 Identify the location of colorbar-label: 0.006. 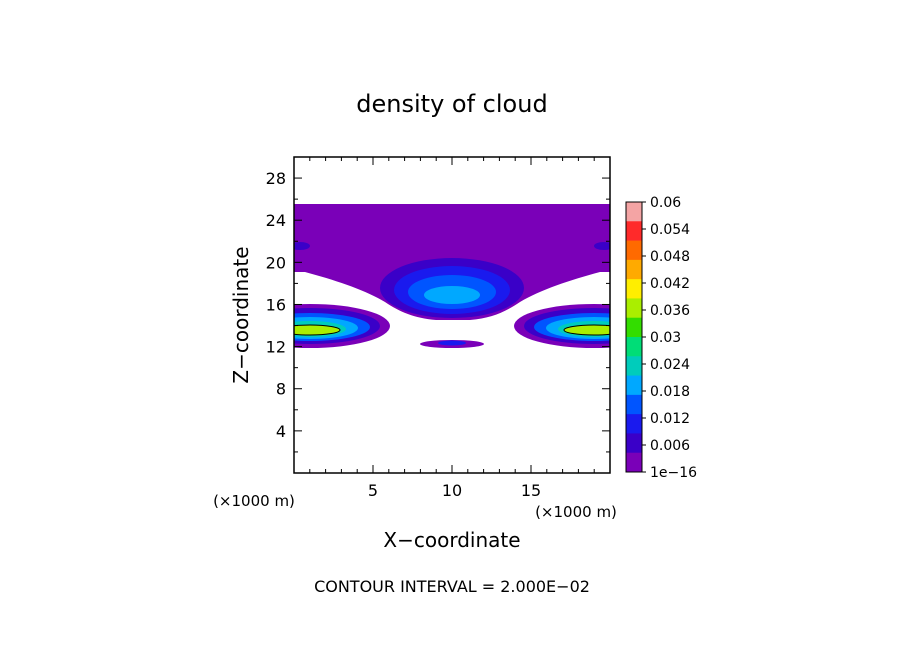
(670, 446).